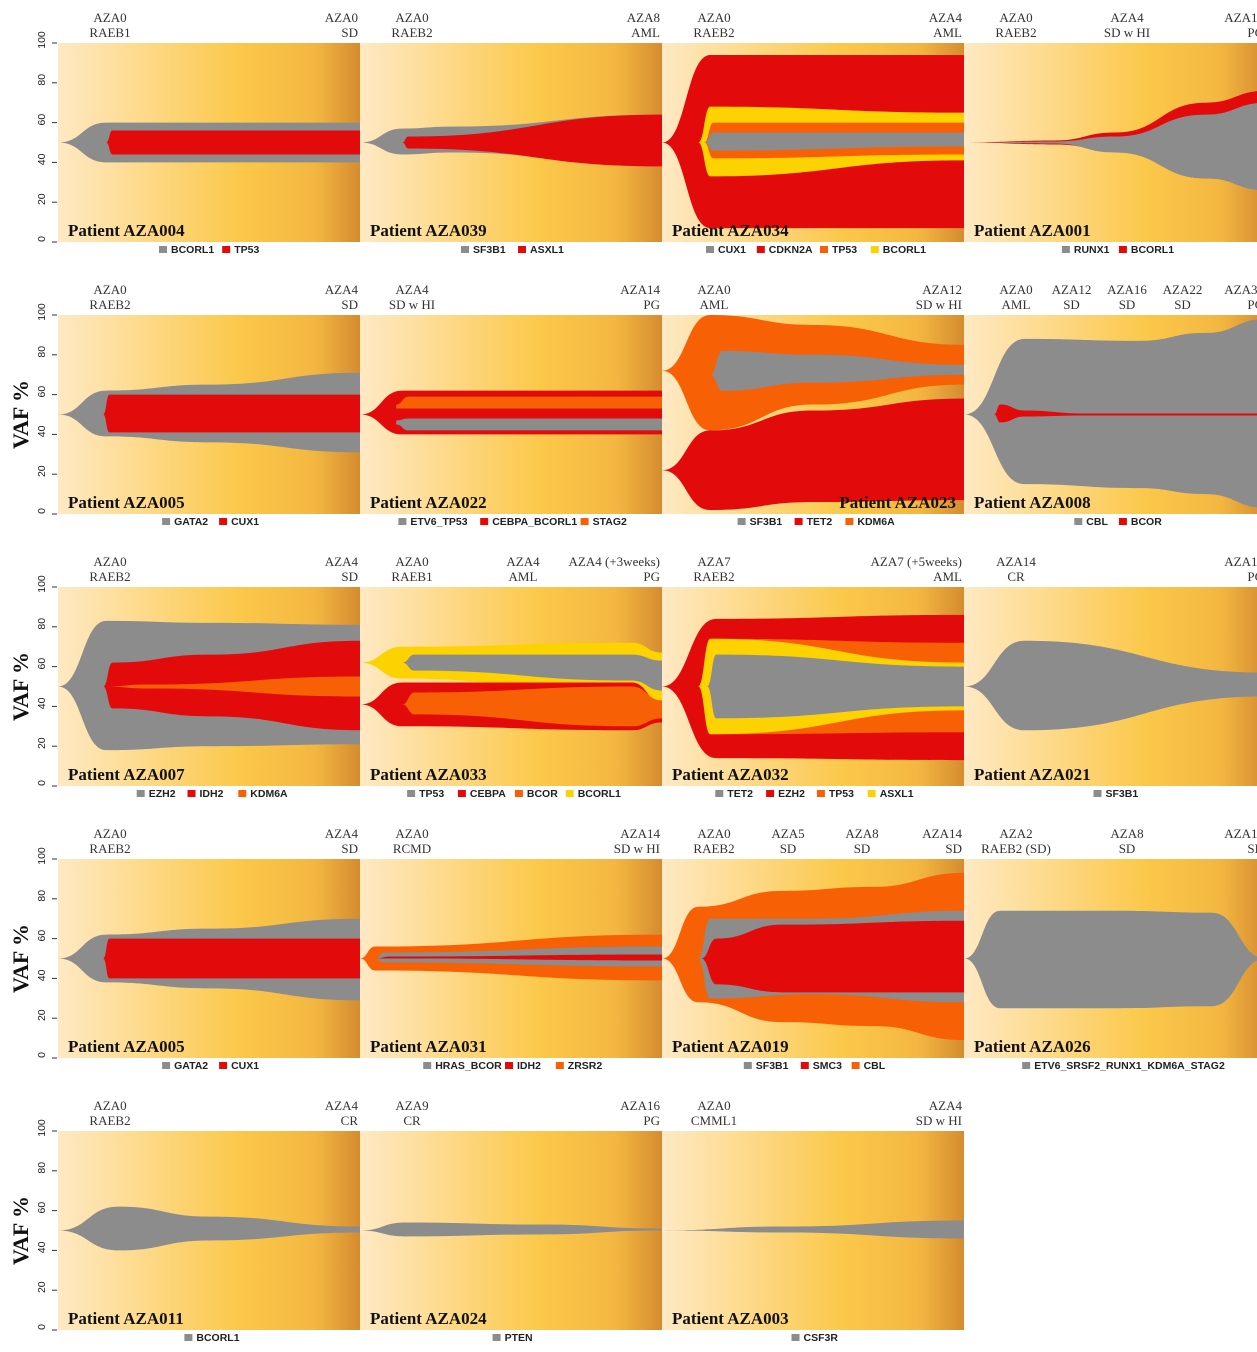  I want to click on legend-label: IDH2, so click(212, 794).